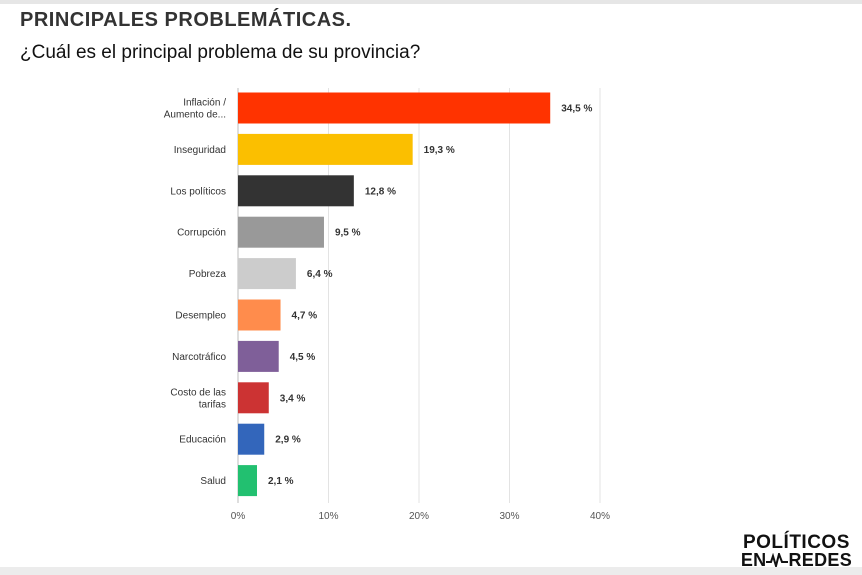  Describe the element at coordinates (213, 481) in the screenshot. I see `category-label-9: Salud` at that location.